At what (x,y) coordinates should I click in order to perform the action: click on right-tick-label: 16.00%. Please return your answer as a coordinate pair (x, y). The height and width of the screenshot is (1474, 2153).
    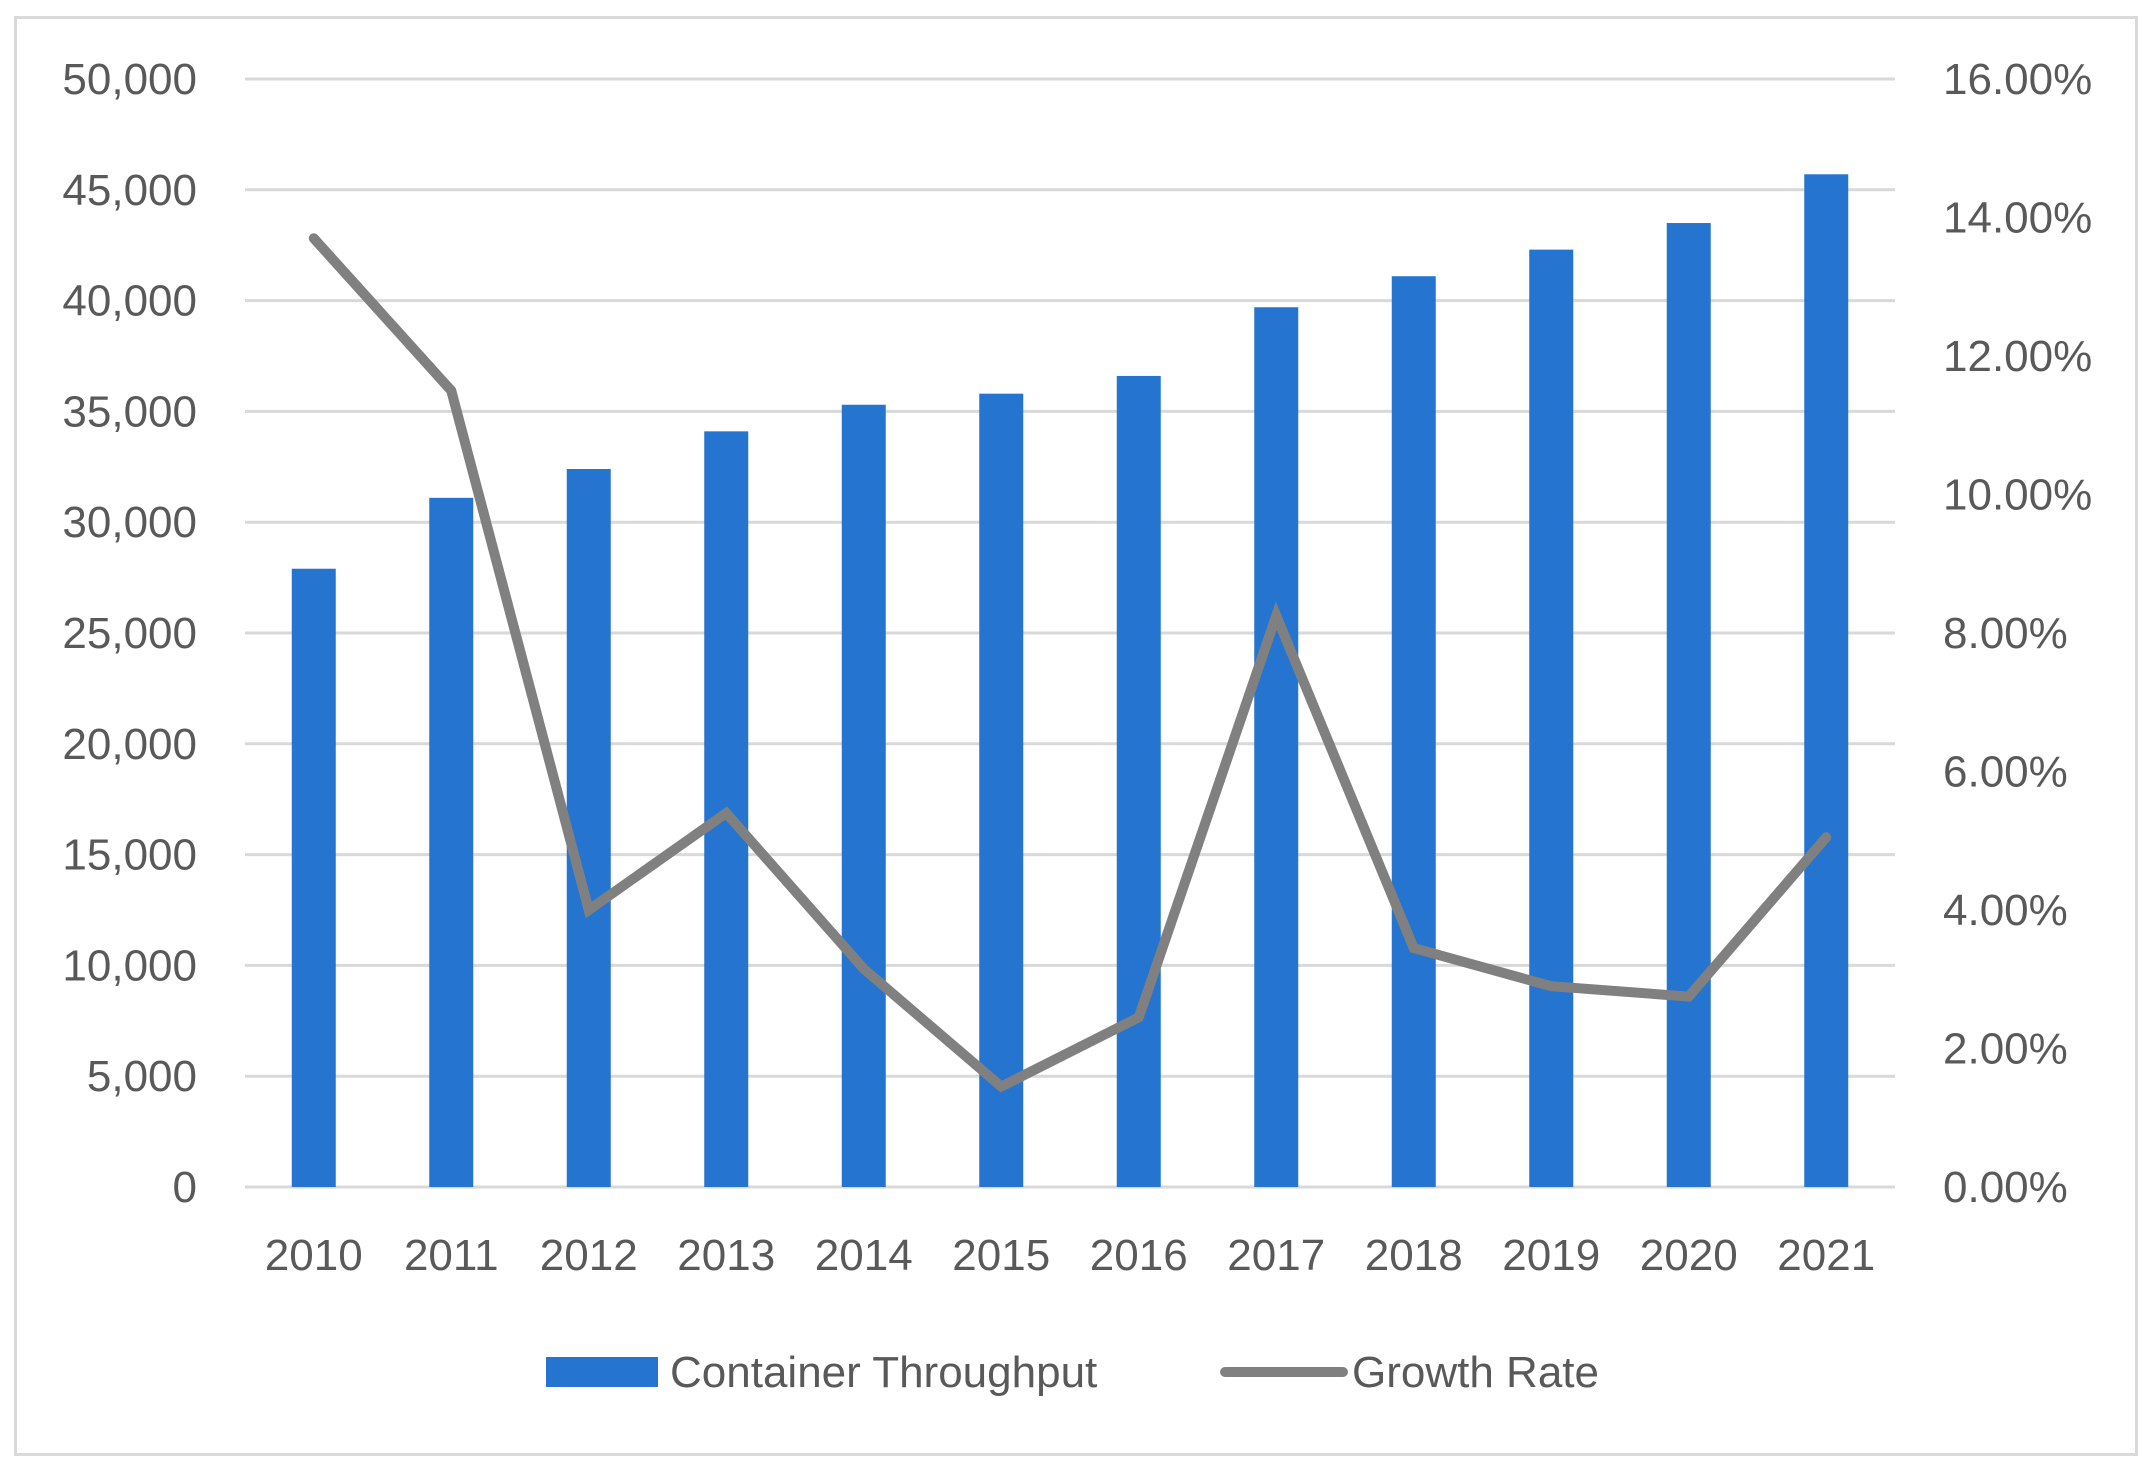
    Looking at the image, I should click on (2017, 79).